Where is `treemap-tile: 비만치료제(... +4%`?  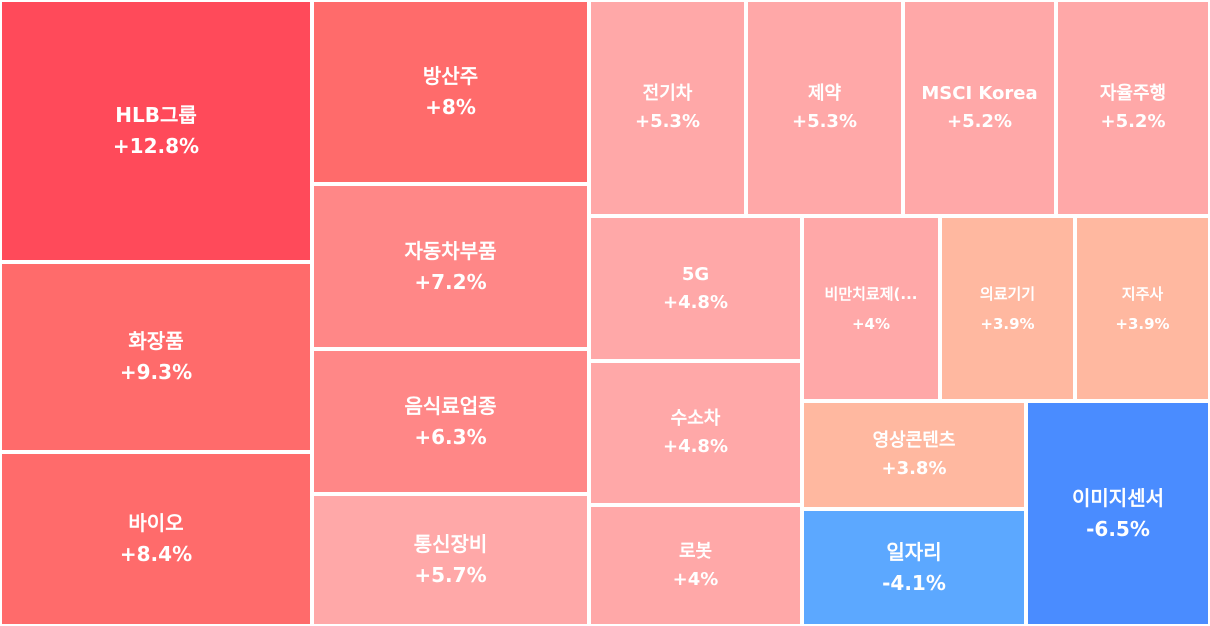
treemap-tile: 비만치료제(... +4% is located at coordinates (871, 308).